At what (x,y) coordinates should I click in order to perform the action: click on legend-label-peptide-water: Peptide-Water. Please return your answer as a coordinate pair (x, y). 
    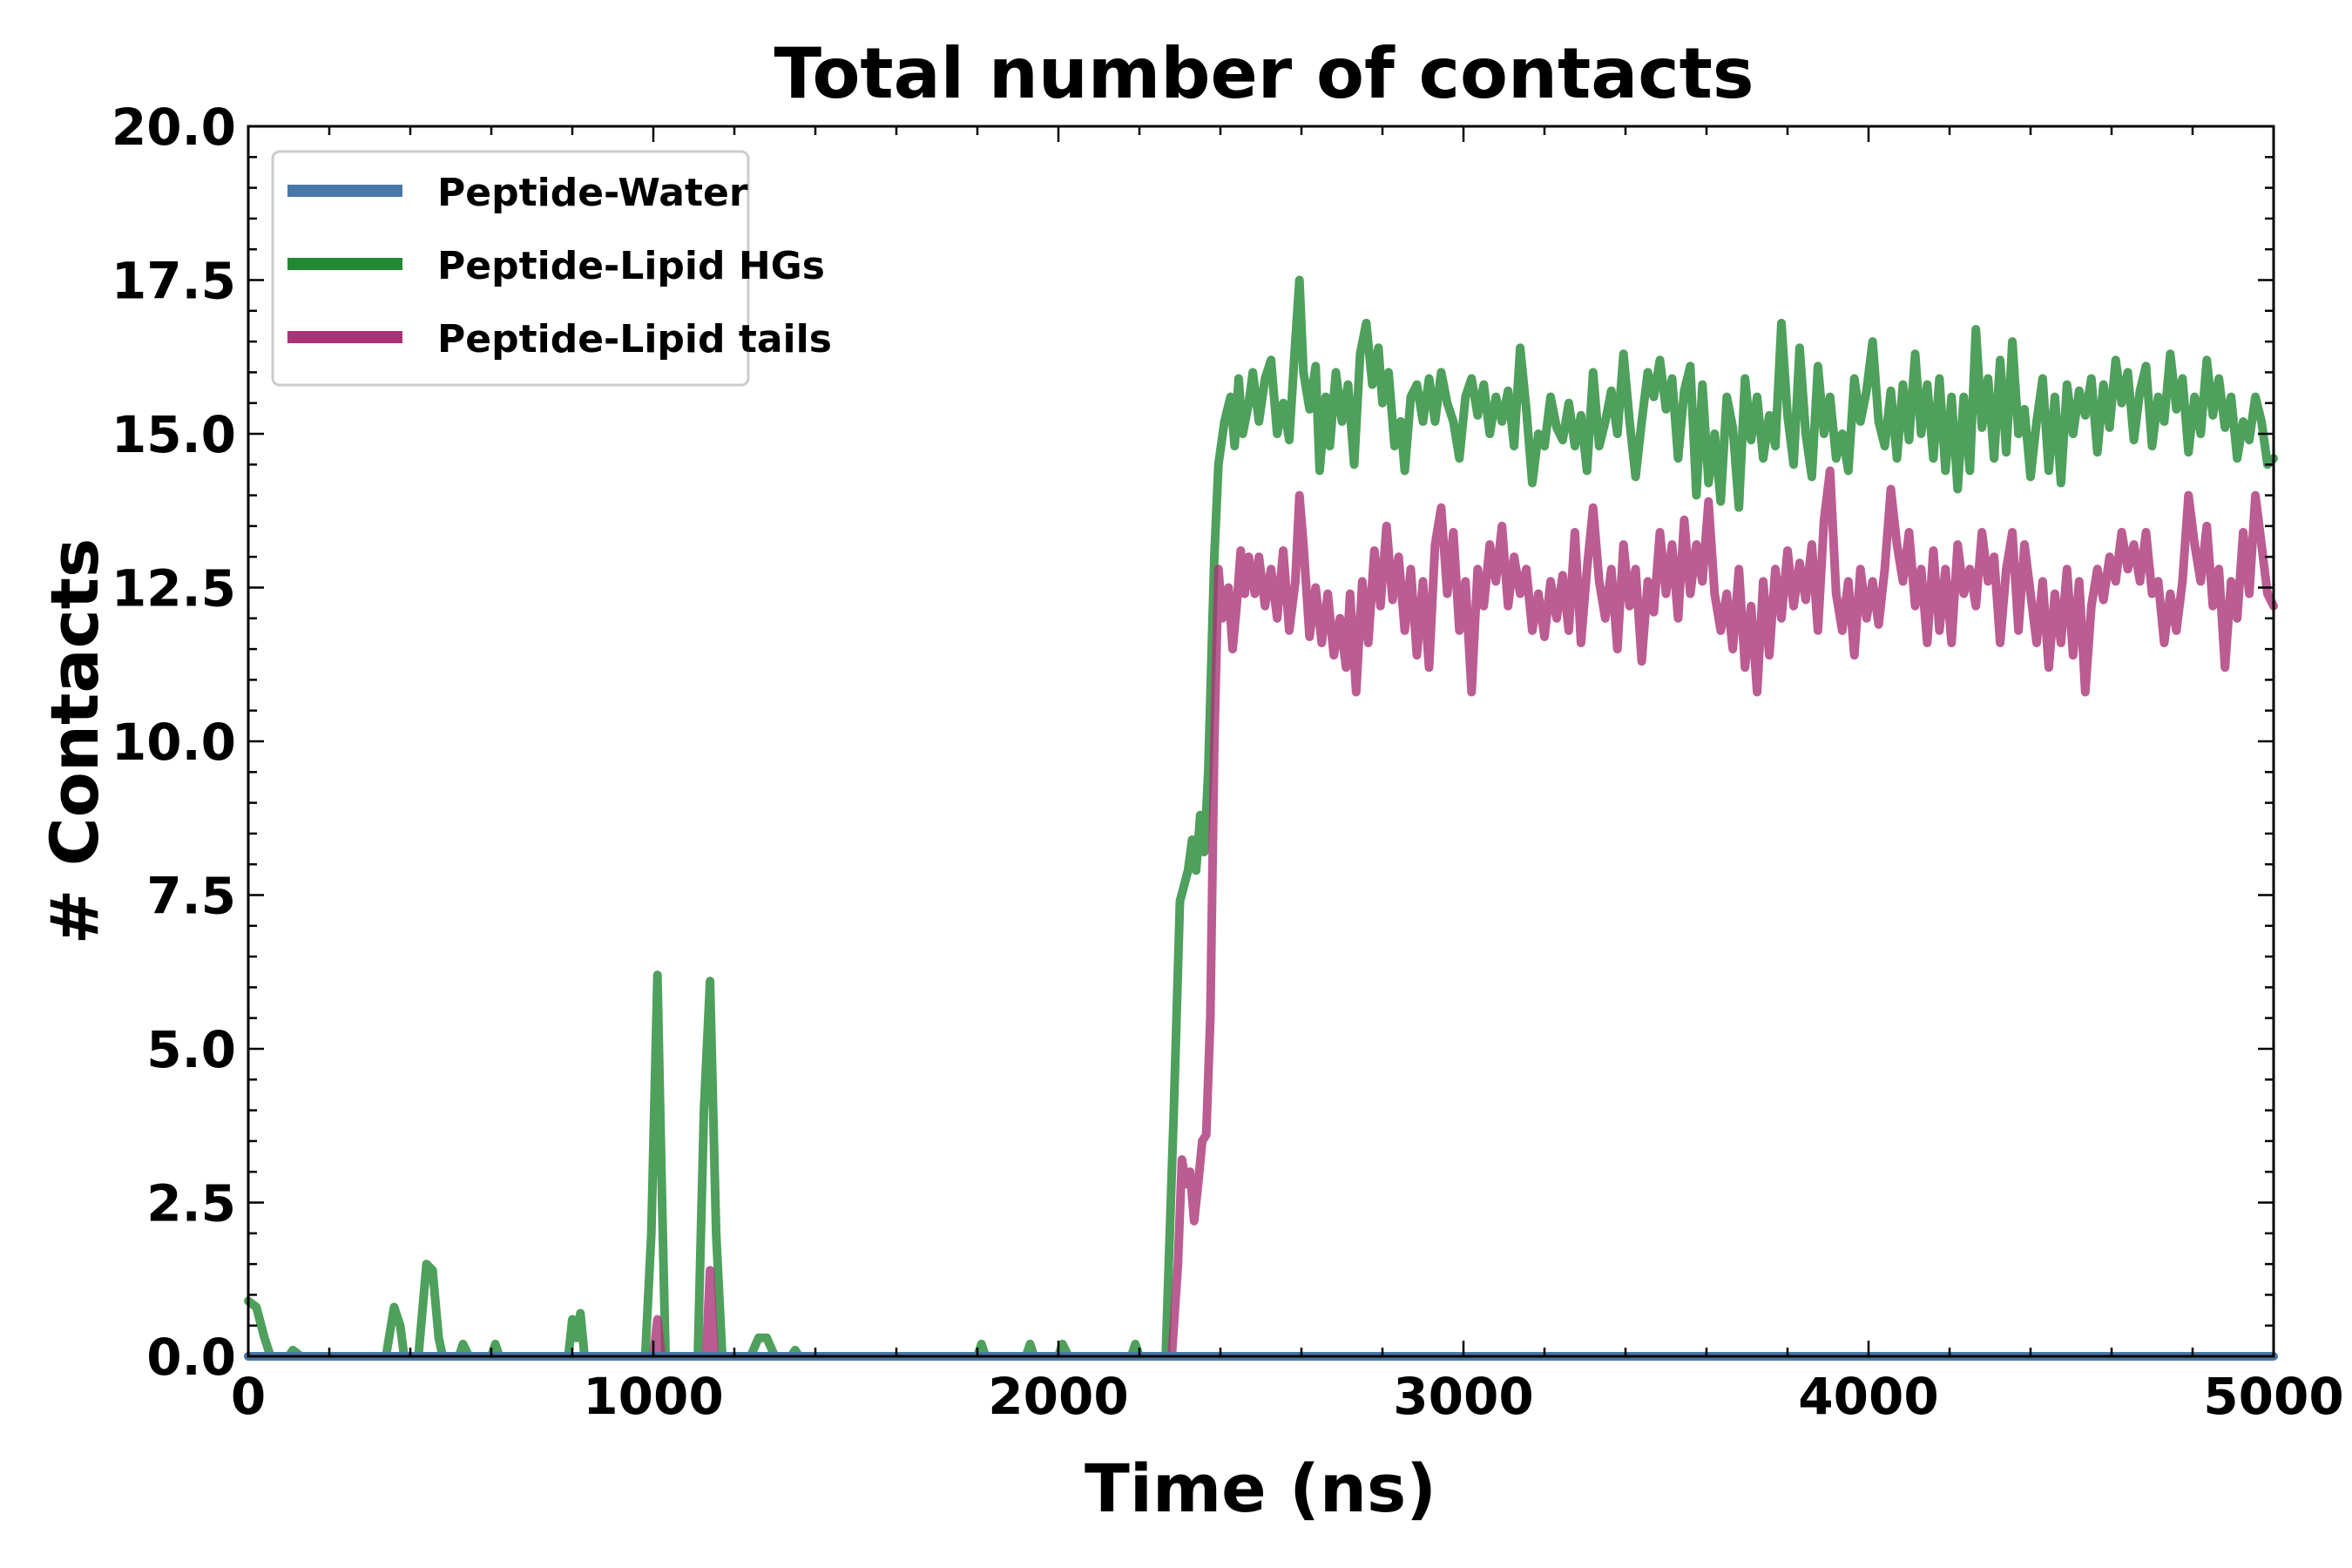
    Looking at the image, I should click on (592, 193).